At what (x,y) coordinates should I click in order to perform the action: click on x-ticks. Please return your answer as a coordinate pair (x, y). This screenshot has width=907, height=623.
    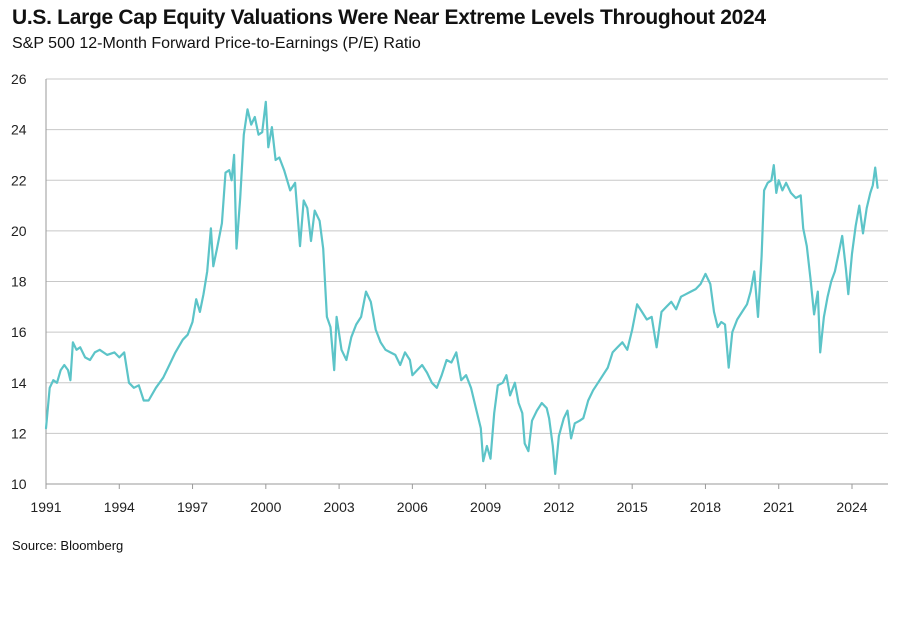
    Looking at the image, I should click on (449, 486).